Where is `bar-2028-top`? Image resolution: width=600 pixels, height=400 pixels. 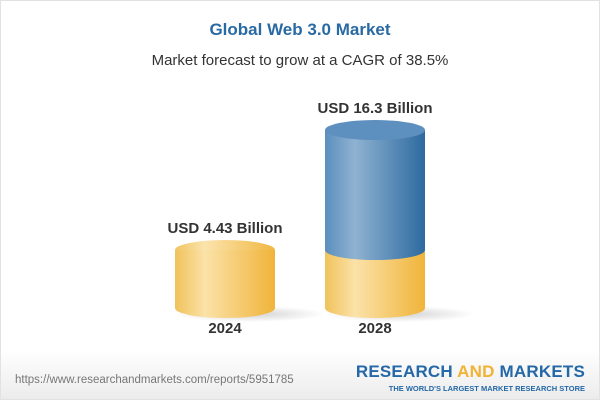
bar-2028-top is located at coordinates (375, 130).